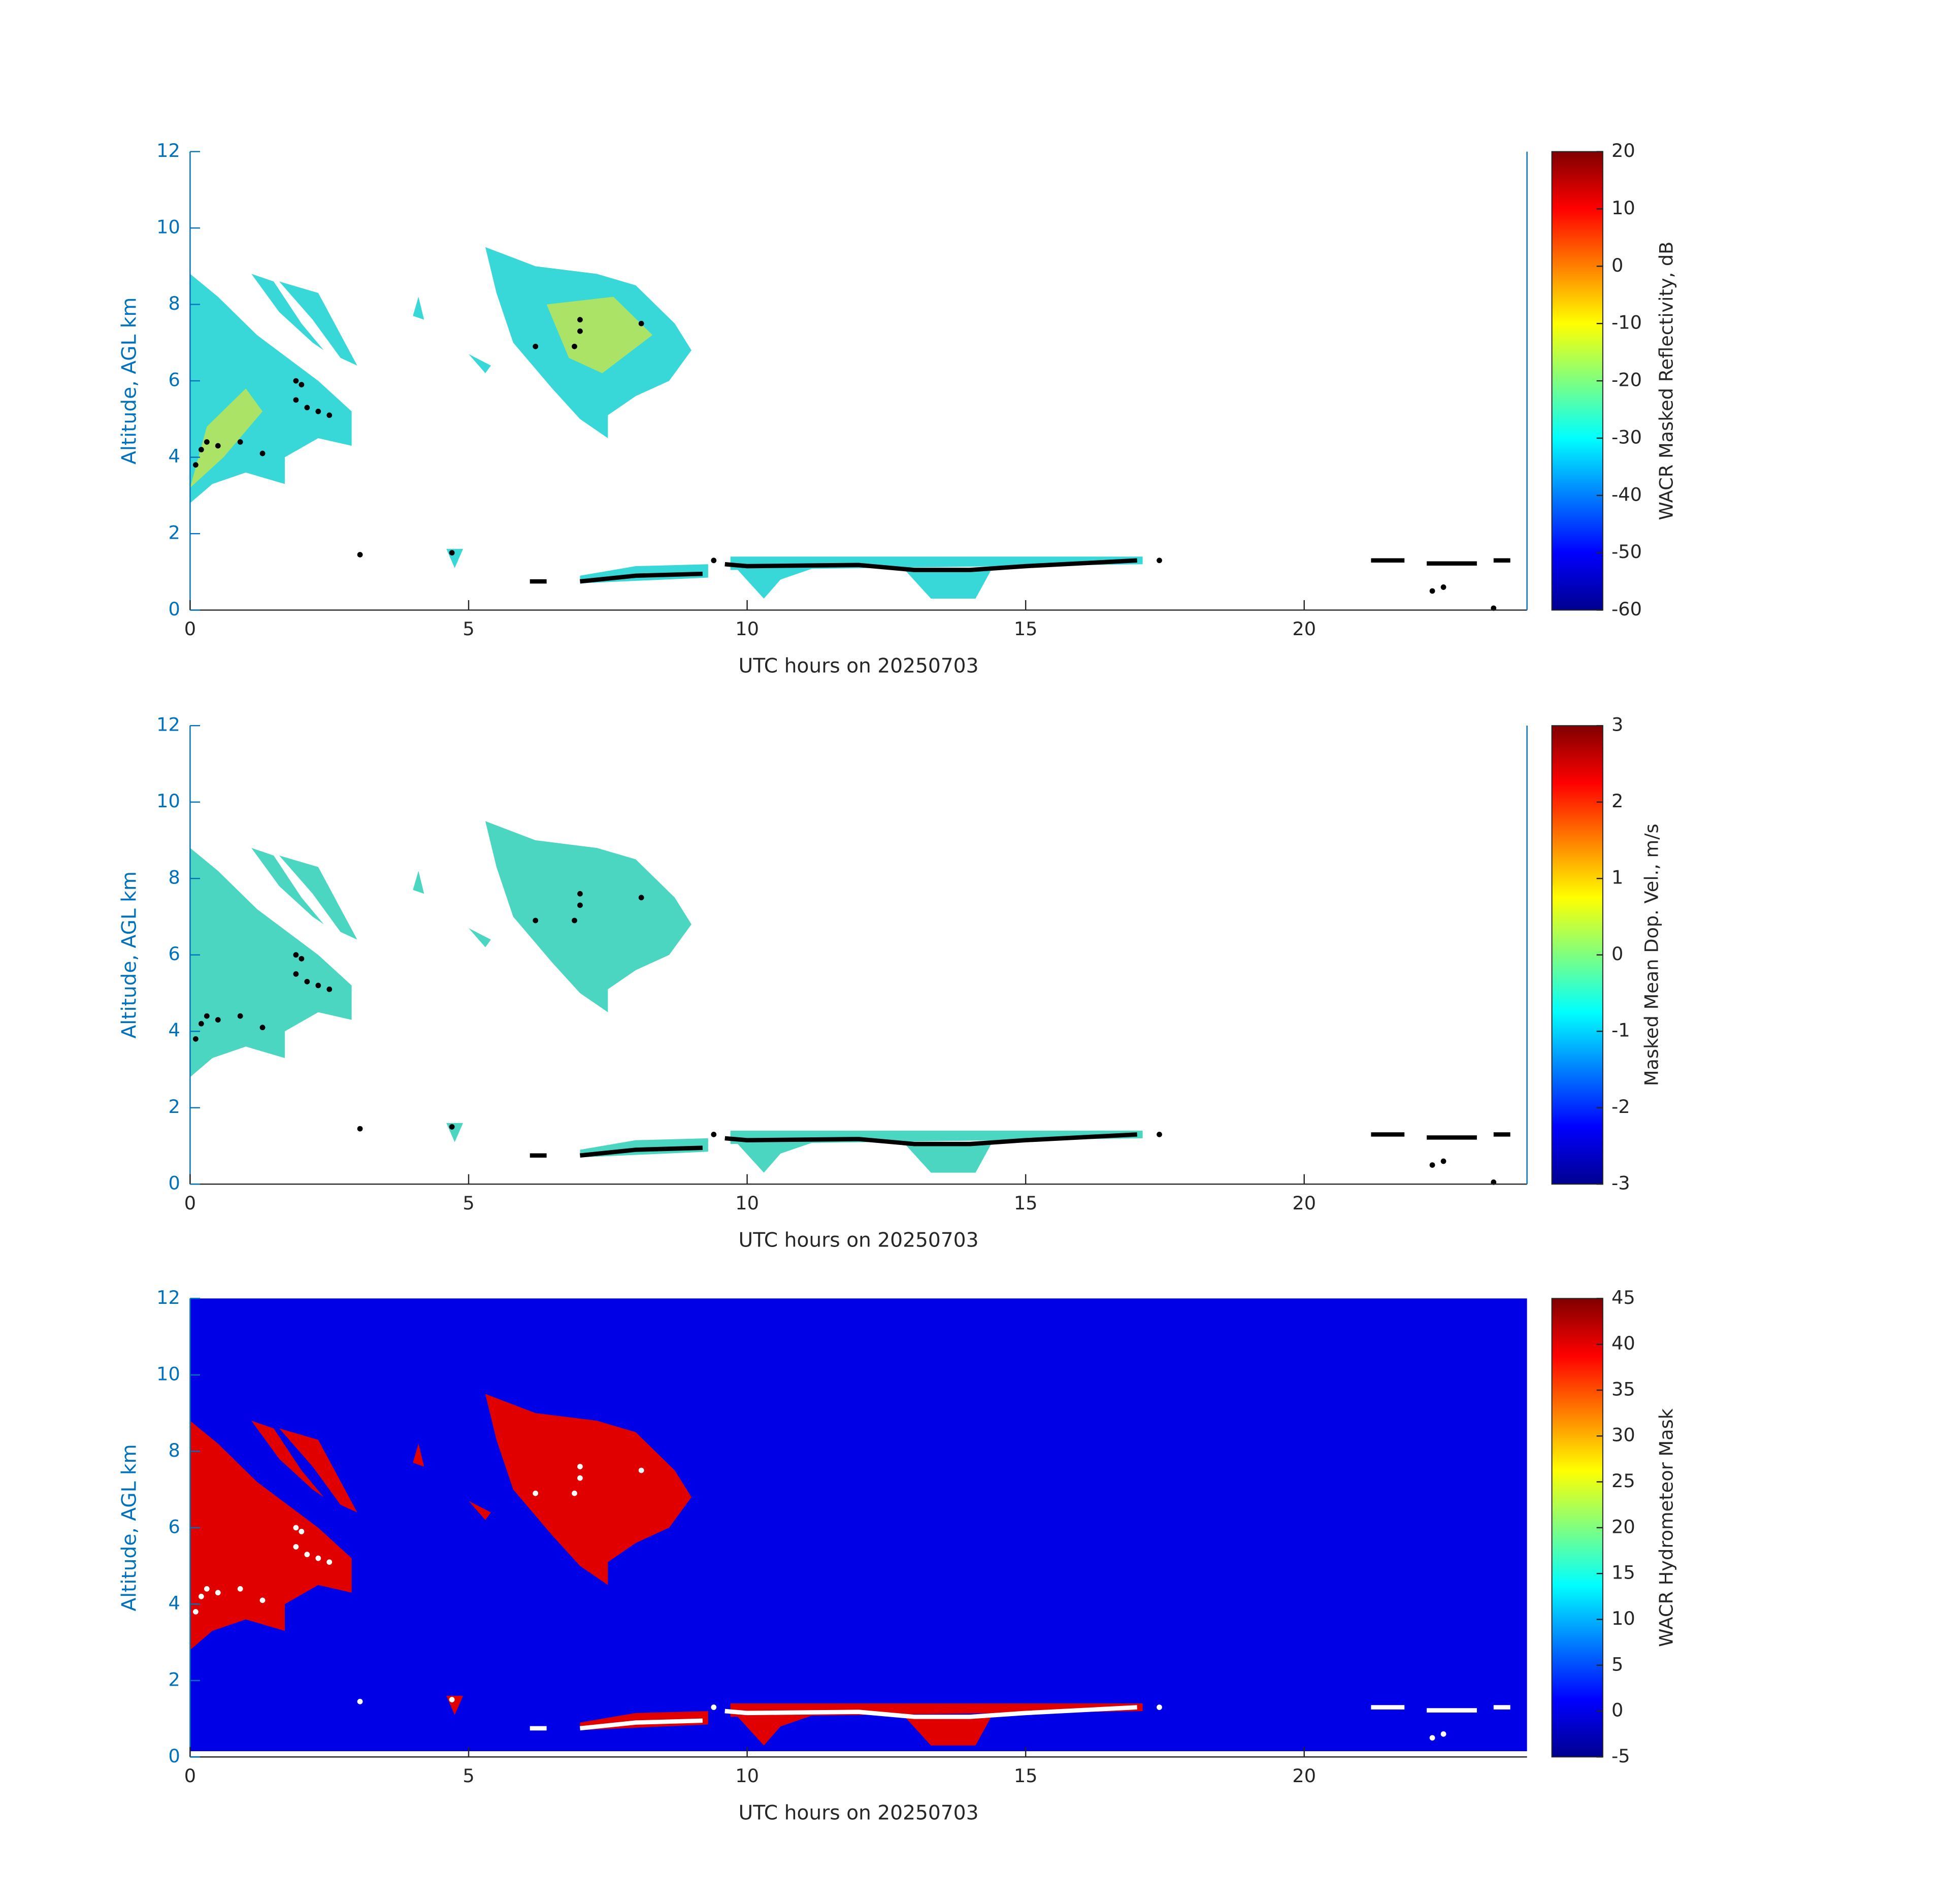 This screenshot has width=1942, height=1904. Describe the element at coordinates (1626, 494) in the screenshot. I see `colorbar-tick-label: -40` at that location.